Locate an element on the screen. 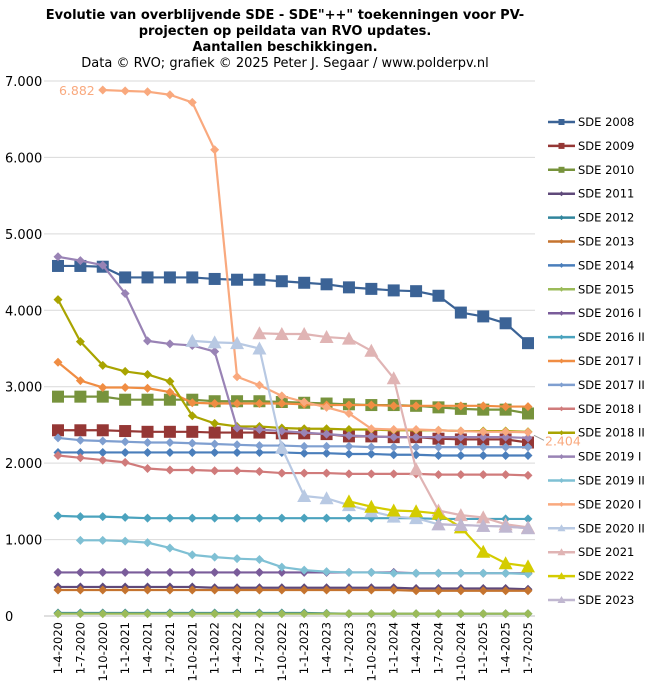 This screenshot has width=646, height=686. series-sde-2023 is located at coordinates (483, 526).